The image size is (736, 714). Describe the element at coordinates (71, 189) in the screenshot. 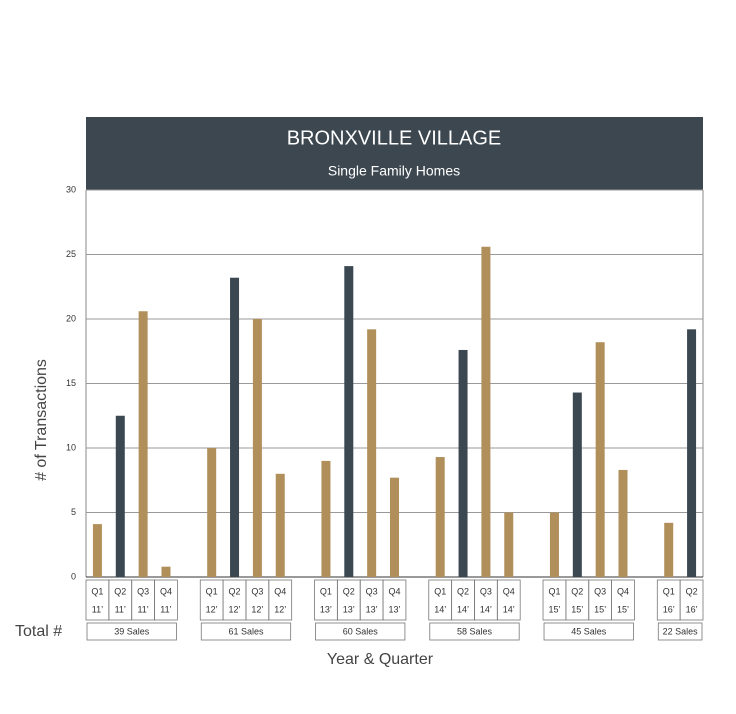

I see `y-tick-label: 30` at that location.